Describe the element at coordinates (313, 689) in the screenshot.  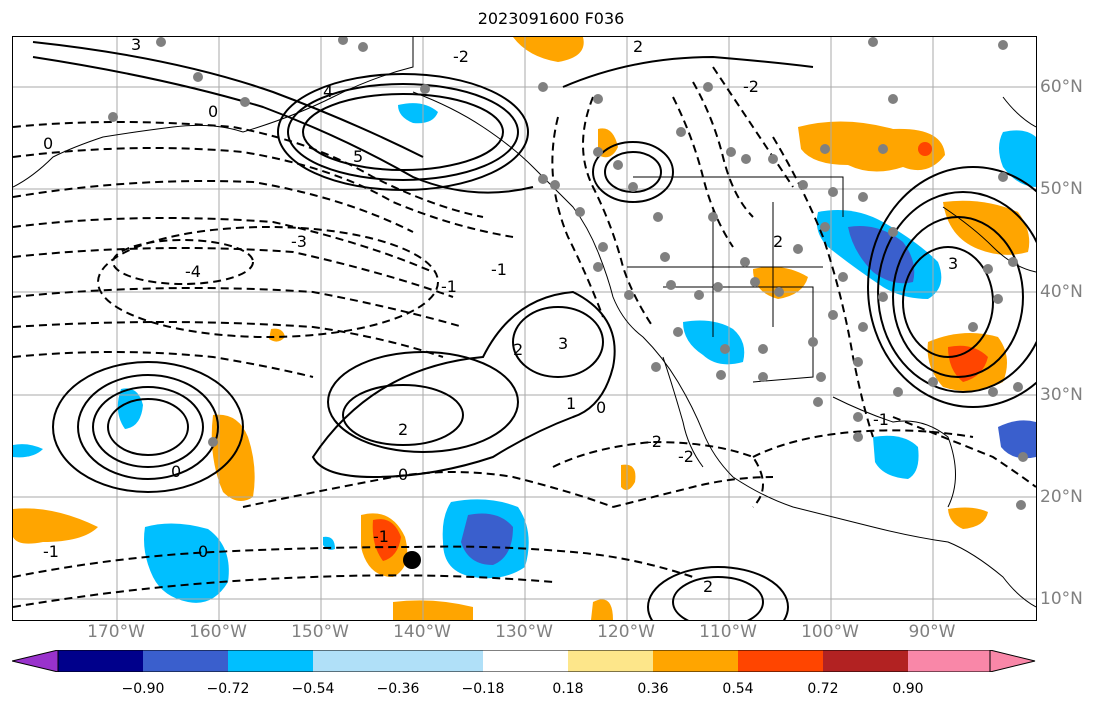
I see `colorbar-tick: −0.54` at that location.